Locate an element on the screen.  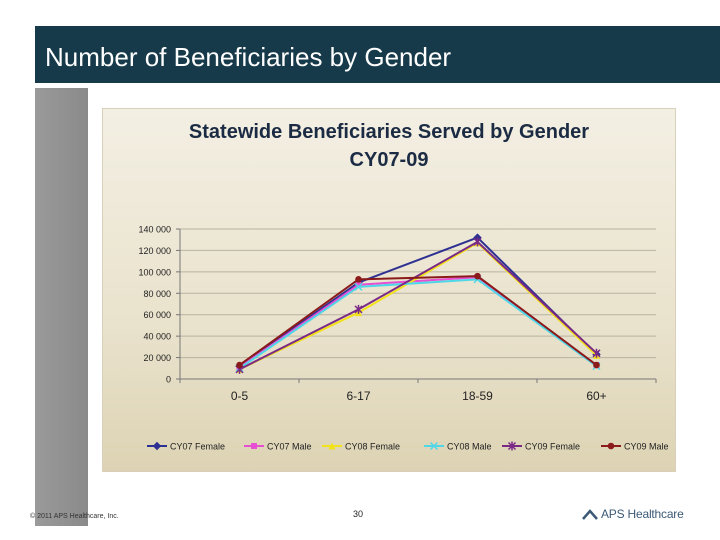
title-bar: Number of Beneficiaries by Gender is located at coordinates (377, 54).